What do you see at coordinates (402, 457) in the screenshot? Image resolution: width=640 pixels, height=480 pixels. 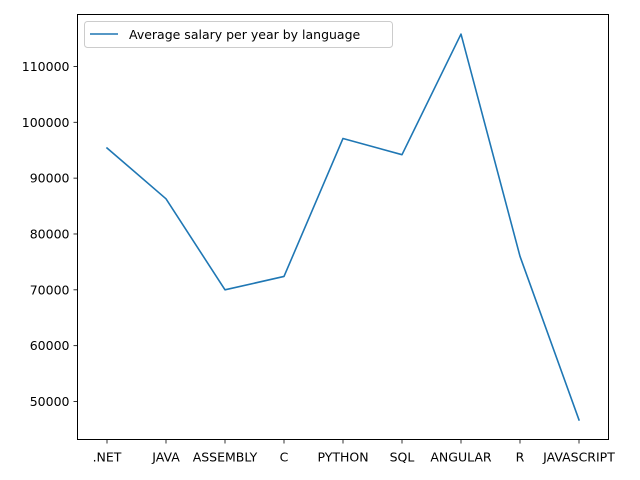 I see `x-tick-label: SQL` at bounding box center [402, 457].